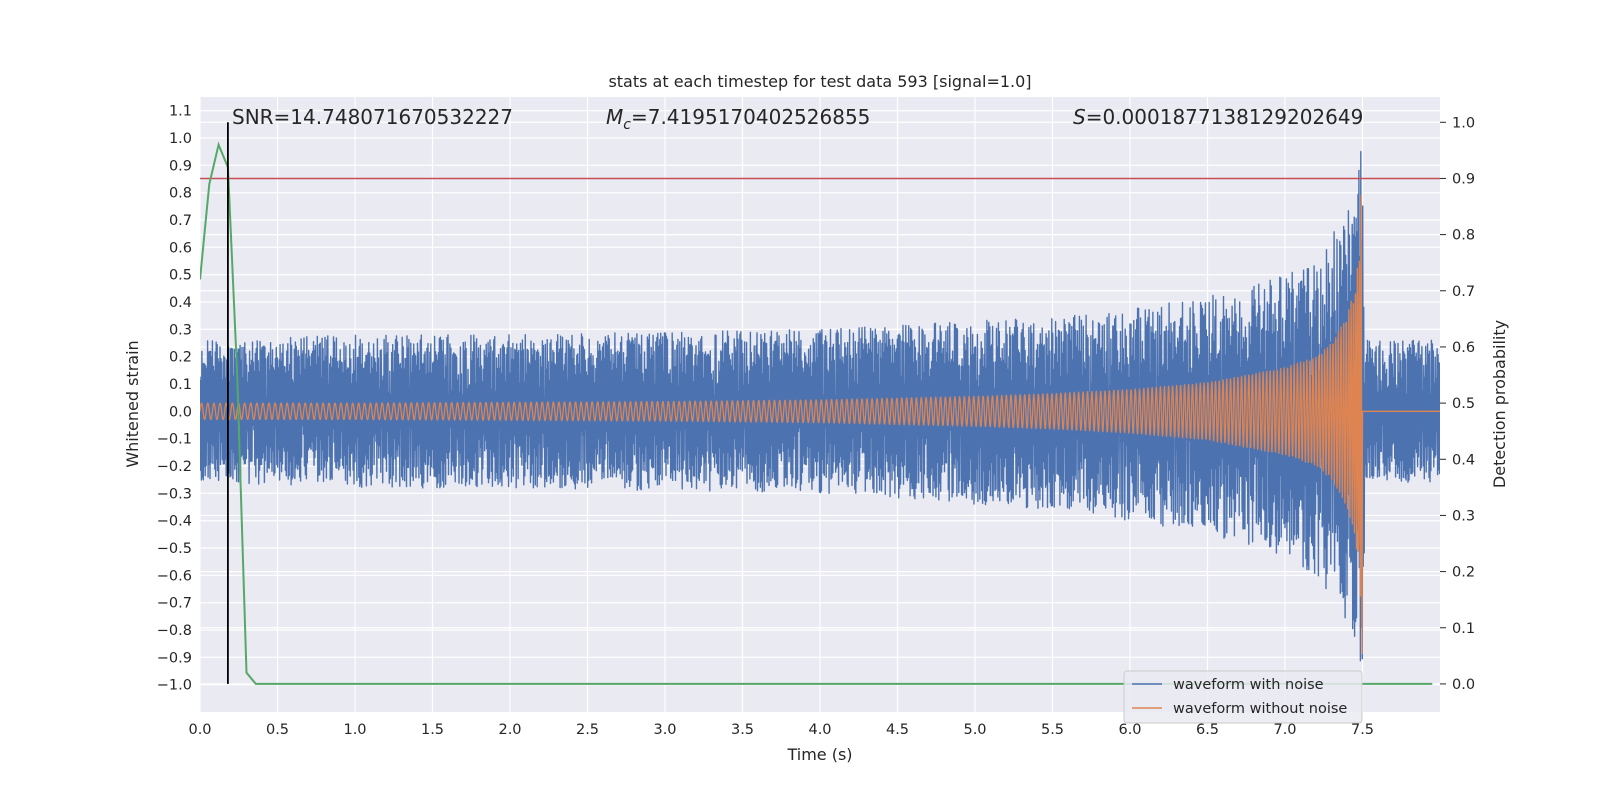 The width and height of the screenshot is (1600, 800). I want to click on legend-label-waveform-without-noise: waveform without noise, so click(1260, 709).